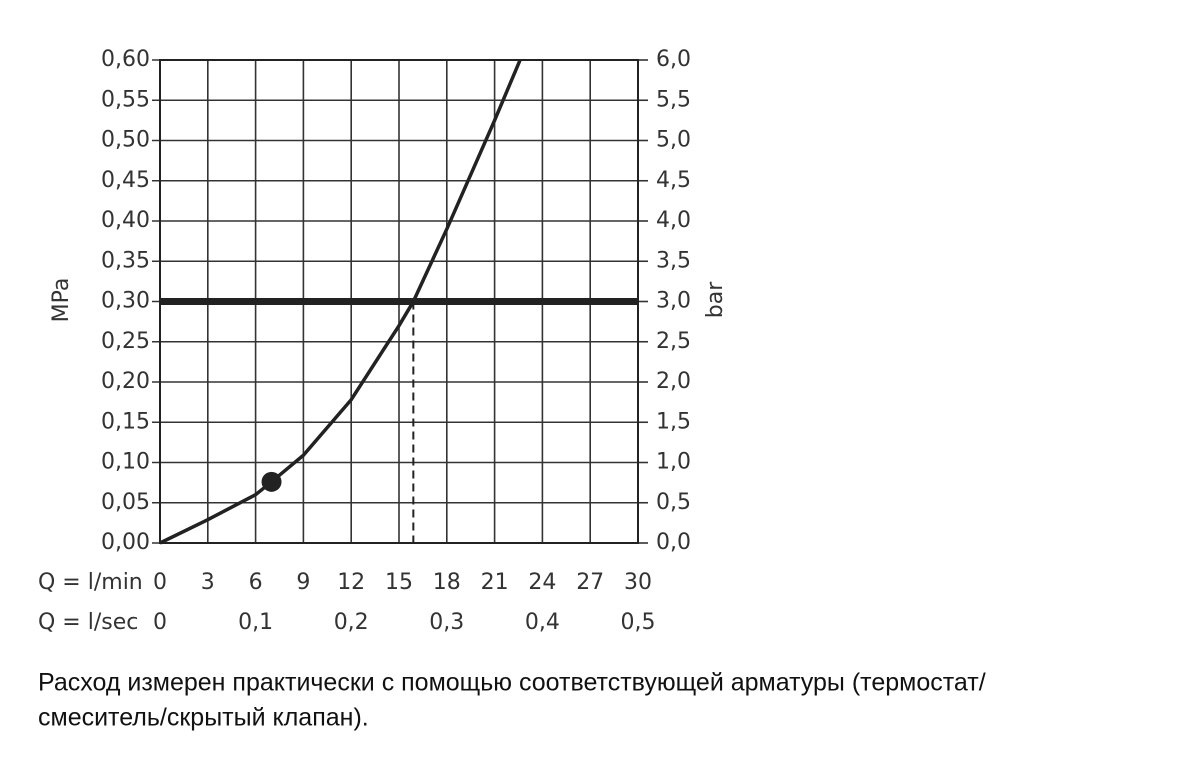 This screenshot has width=1200, height=765. Describe the element at coordinates (673, 381) in the screenshot. I see `y2-tick-label: 2,0` at that location.